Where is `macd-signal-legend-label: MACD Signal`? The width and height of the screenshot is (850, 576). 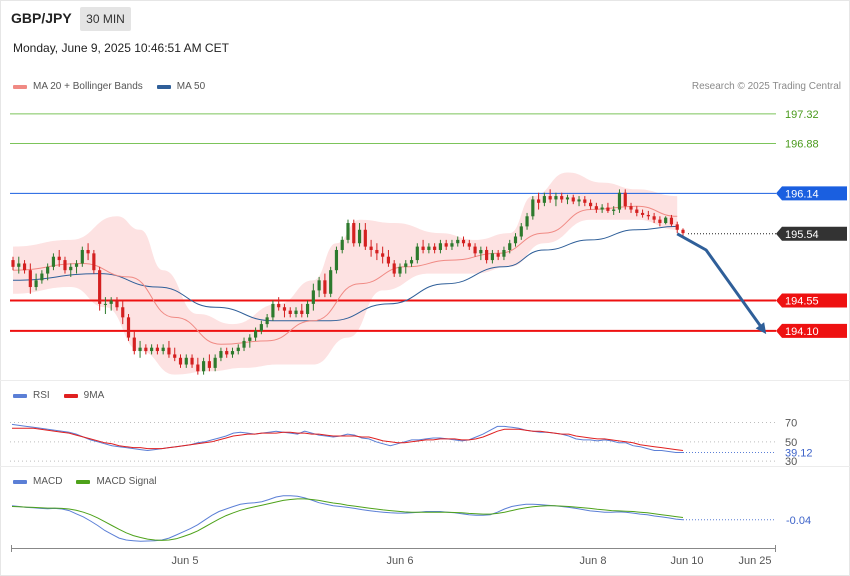 macd-signal-legend-label: MACD Signal is located at coordinates (126, 481).